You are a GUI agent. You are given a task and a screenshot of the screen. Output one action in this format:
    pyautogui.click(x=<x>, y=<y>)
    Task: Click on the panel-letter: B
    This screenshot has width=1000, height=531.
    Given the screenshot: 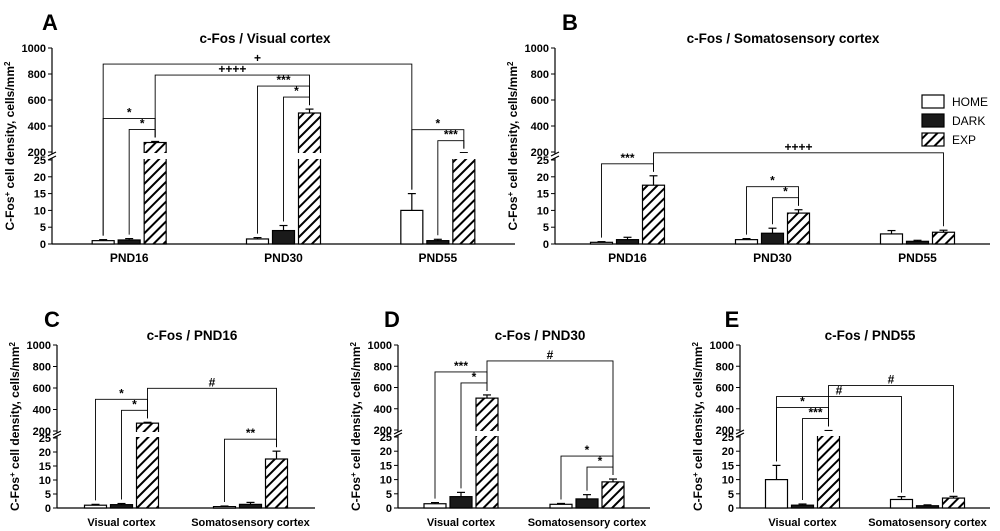 What is the action you would take?
    pyautogui.click(x=570, y=22)
    